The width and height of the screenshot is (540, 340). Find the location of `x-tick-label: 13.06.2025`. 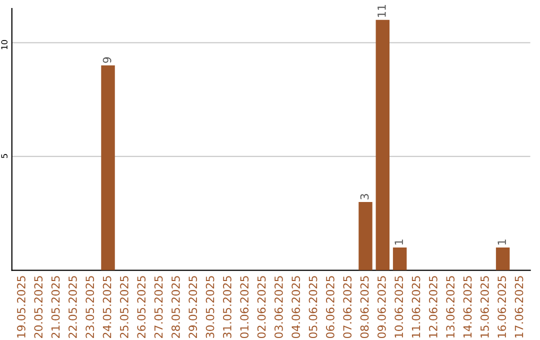

x-tick-label: 13.06.2025 is located at coordinates (450, 307).